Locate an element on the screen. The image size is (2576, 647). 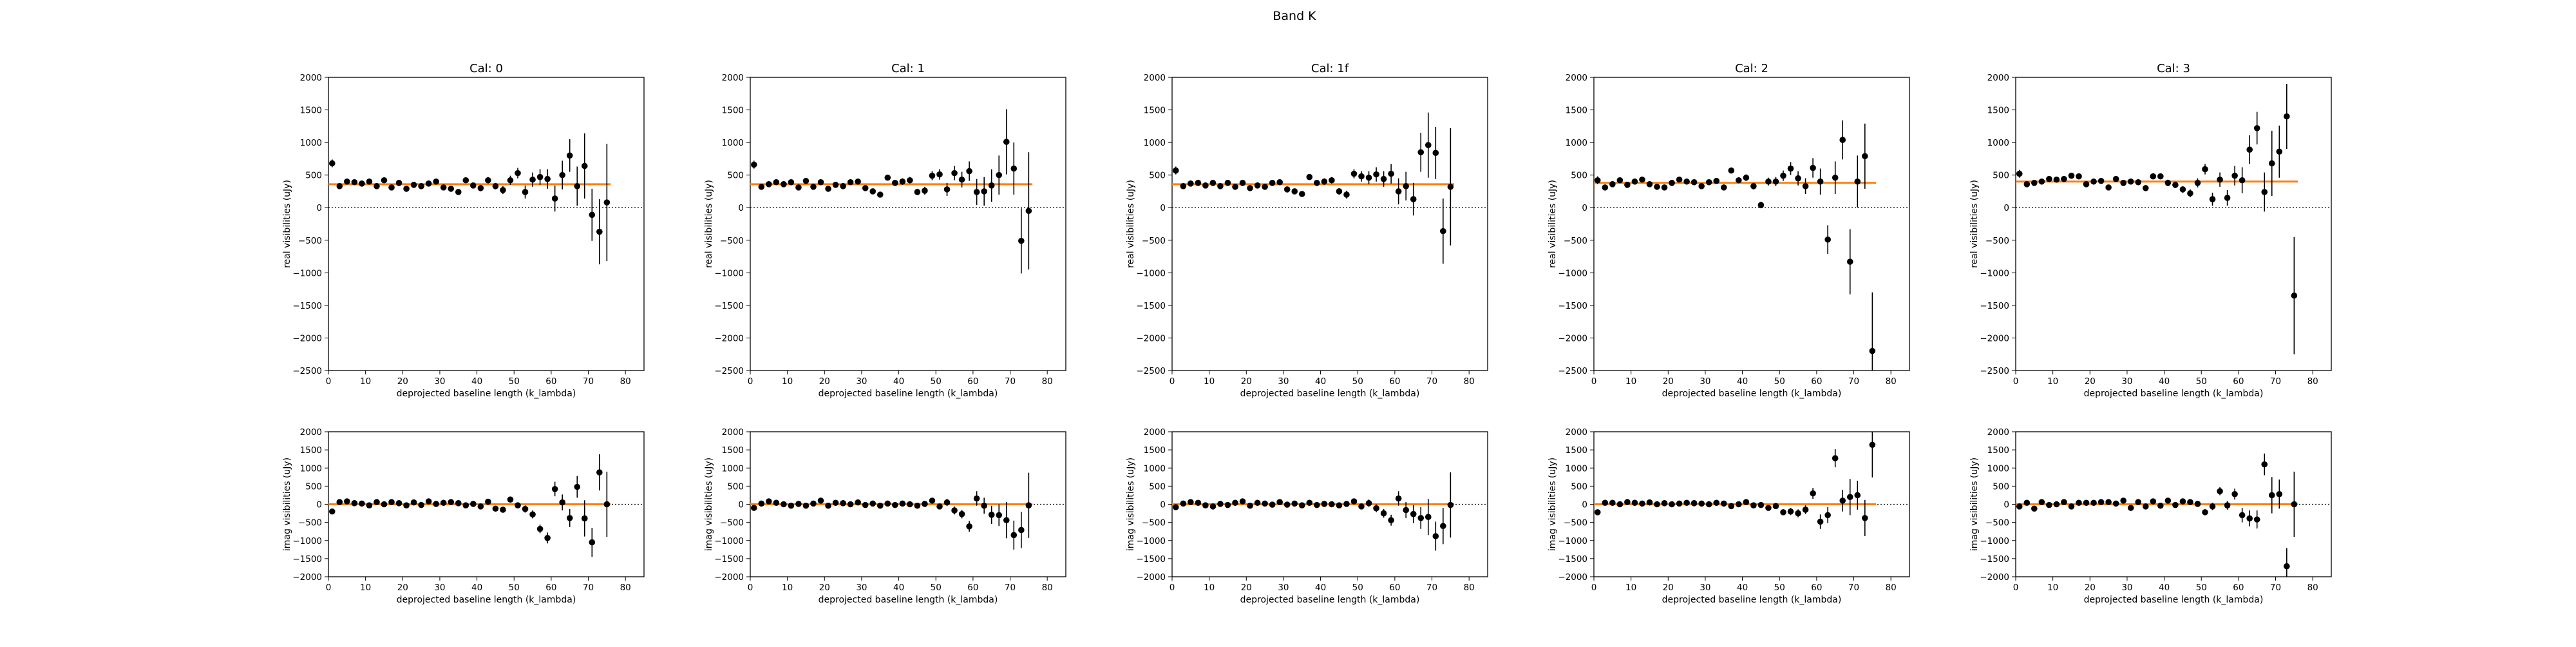
y-tick-label: 1000 is located at coordinates (1576, 143).